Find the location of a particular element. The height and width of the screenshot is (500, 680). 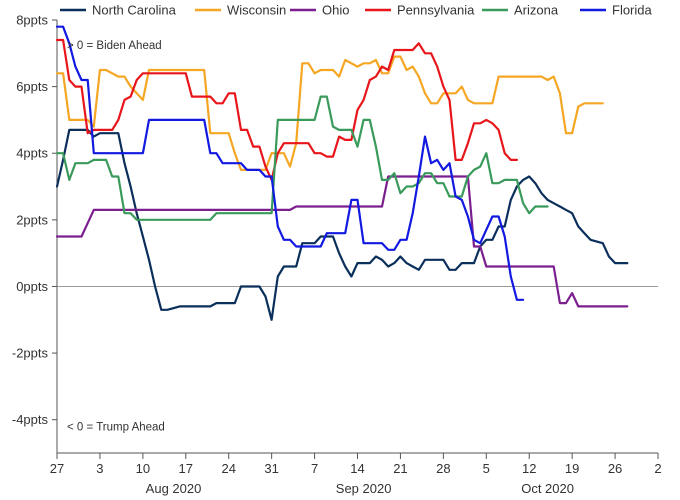

legend-label: Pennsylvania is located at coordinates (436, 10).